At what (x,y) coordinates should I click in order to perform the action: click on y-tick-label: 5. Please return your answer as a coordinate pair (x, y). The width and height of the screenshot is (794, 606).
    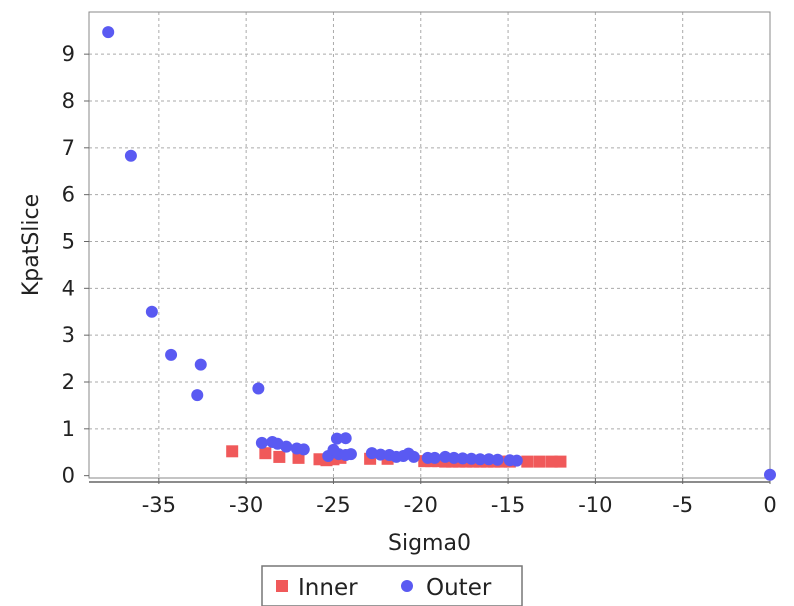
    Looking at the image, I should click on (68, 241).